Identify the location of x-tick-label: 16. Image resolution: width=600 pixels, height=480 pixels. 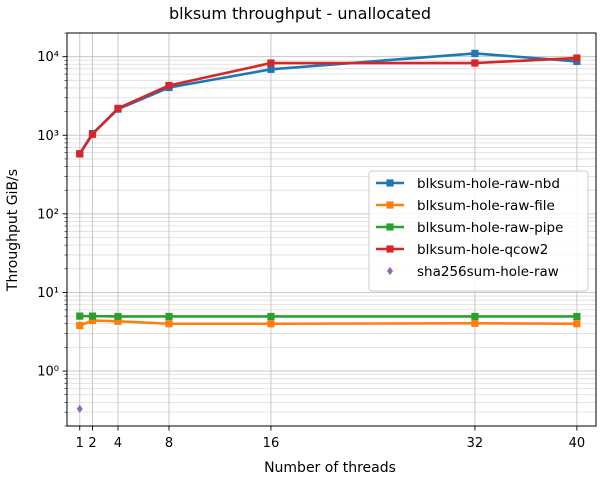
(271, 443).